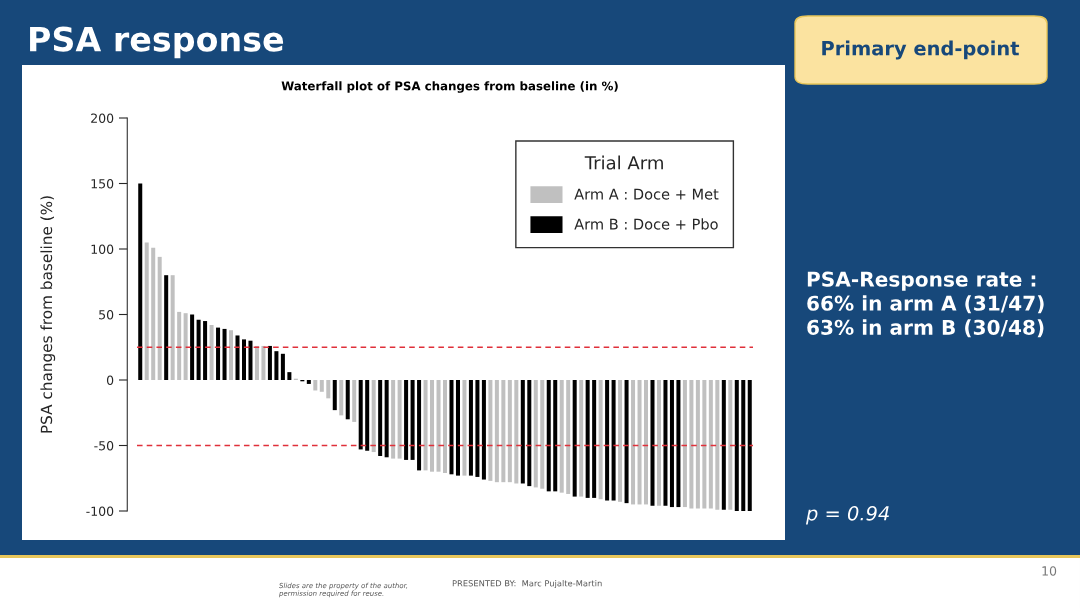 The image size is (1080, 608). Describe the element at coordinates (100, 511) in the screenshot. I see `y-tick-label: -100` at that location.